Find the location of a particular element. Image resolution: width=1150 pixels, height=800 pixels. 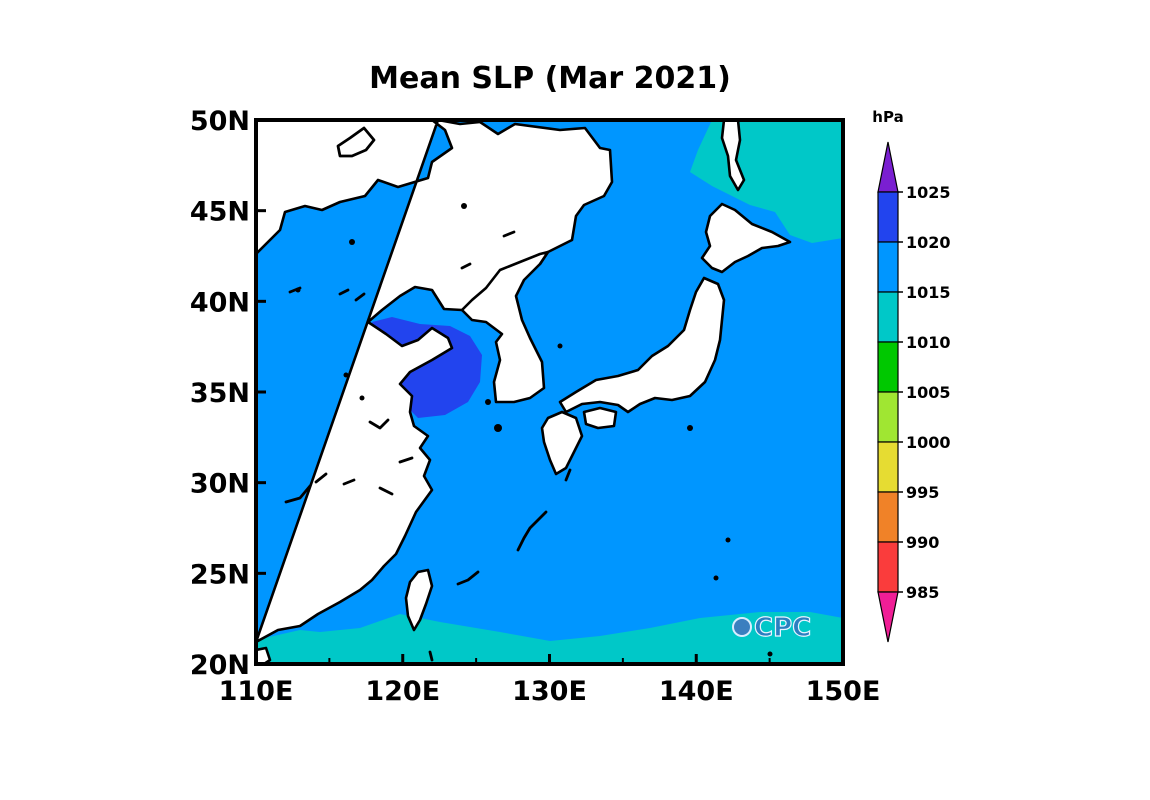

colorbar-level-label: 990 is located at coordinates (922, 542).